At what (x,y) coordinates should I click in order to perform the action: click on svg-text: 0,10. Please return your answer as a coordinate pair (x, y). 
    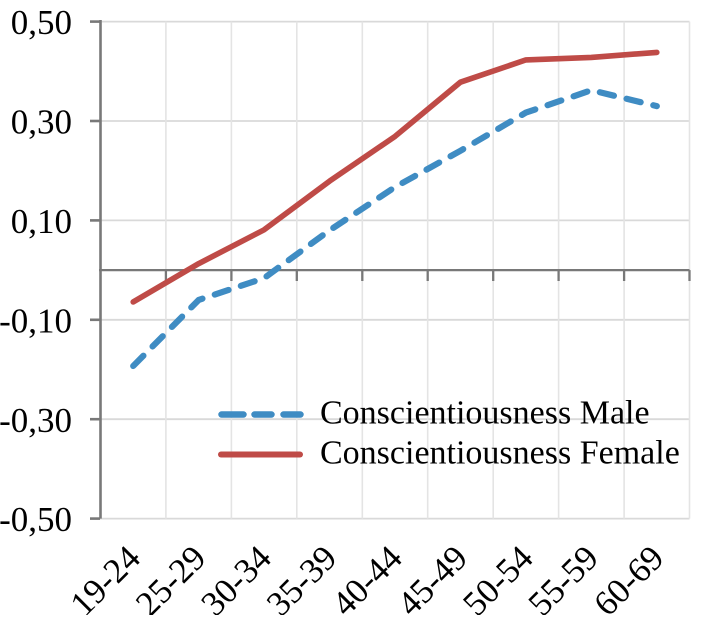
    Looking at the image, I should click on (41, 221).